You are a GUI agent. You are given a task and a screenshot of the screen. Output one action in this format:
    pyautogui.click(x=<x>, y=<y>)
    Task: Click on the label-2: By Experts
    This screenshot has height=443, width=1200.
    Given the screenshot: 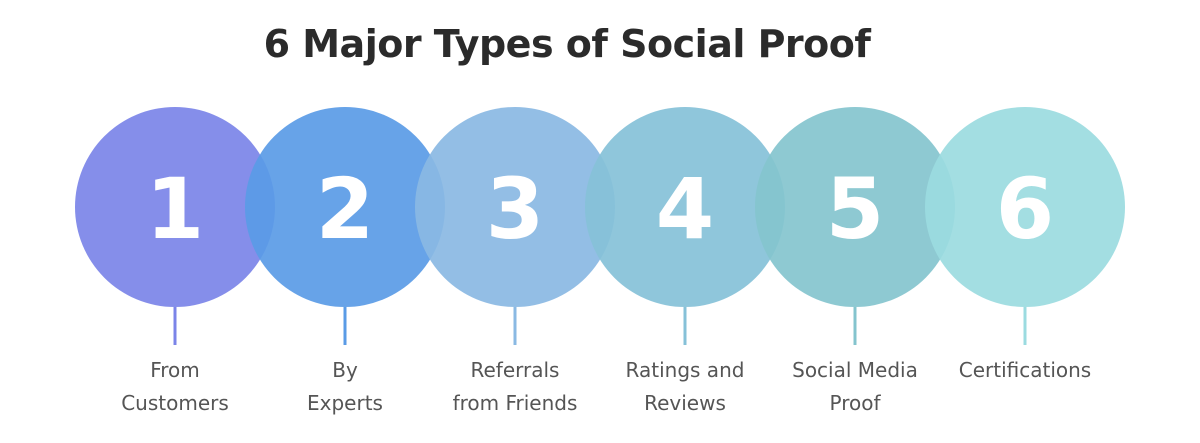 What is the action you would take?
    pyautogui.click(x=345, y=387)
    